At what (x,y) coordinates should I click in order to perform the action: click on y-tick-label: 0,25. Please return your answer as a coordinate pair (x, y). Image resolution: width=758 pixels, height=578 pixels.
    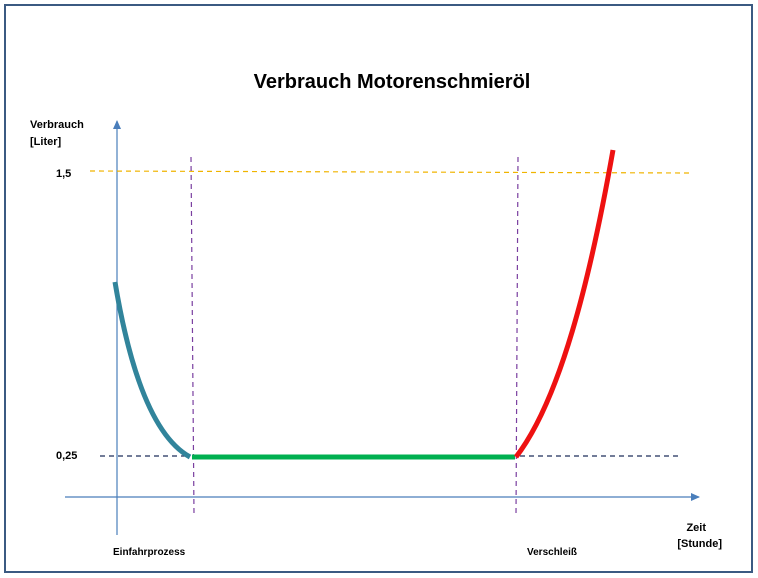
    Looking at the image, I should click on (66, 456).